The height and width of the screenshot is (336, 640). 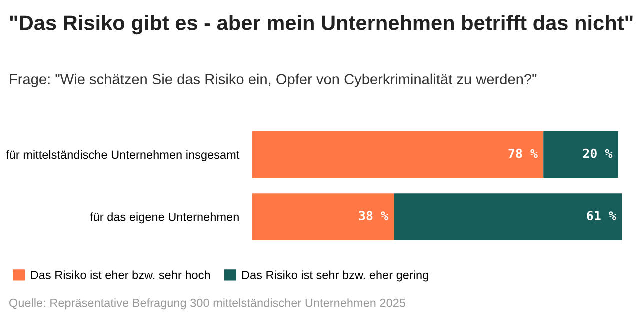 I want to click on y-tick-label: für das eigene Unternehmen, so click(x=164, y=218).